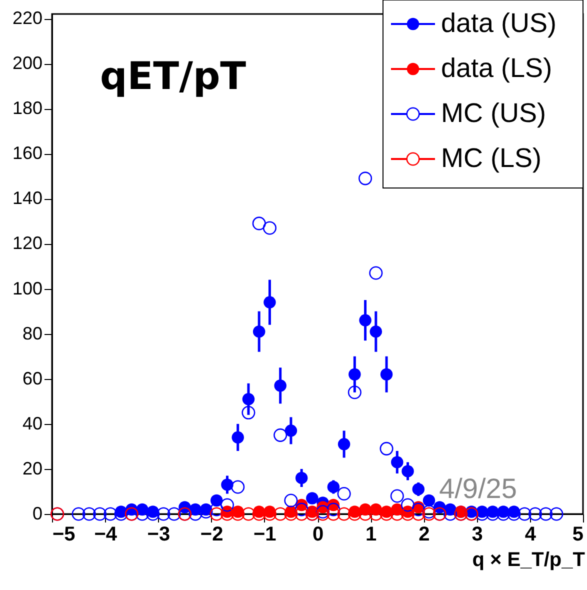 Image resolution: width=587 pixels, height=590 pixels. I want to click on x-tick-label: −2, so click(212, 535).